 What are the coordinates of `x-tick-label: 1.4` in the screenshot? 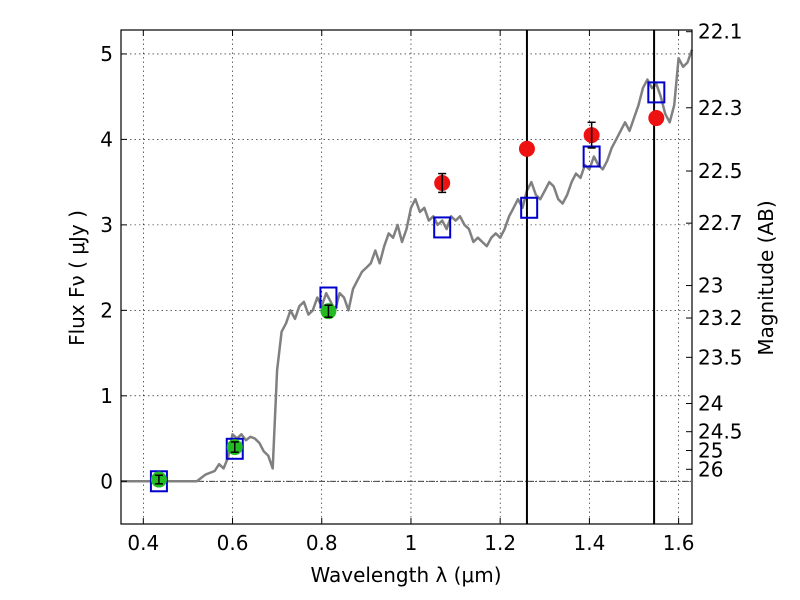 It's located at (589, 543).